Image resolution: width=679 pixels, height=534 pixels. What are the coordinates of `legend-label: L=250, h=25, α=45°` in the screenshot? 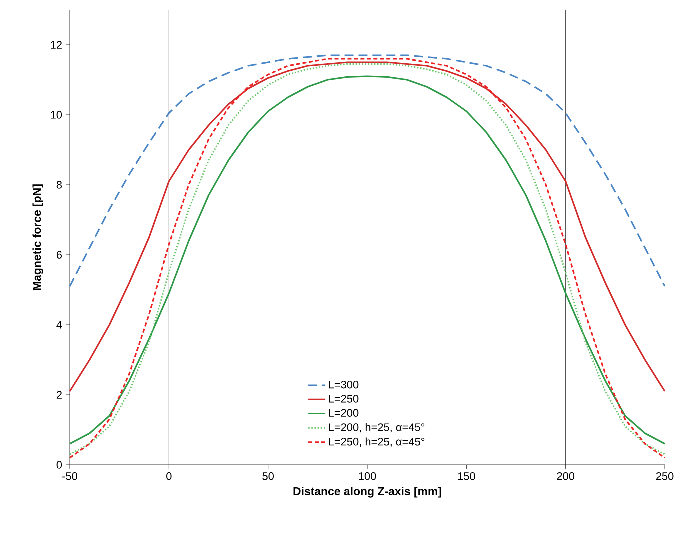 It's located at (377, 443).